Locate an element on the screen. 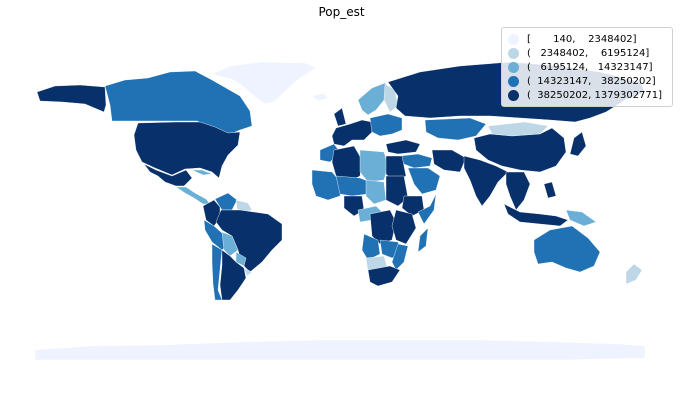 The width and height of the screenshot is (683, 410). region-india is located at coordinates (486, 181).